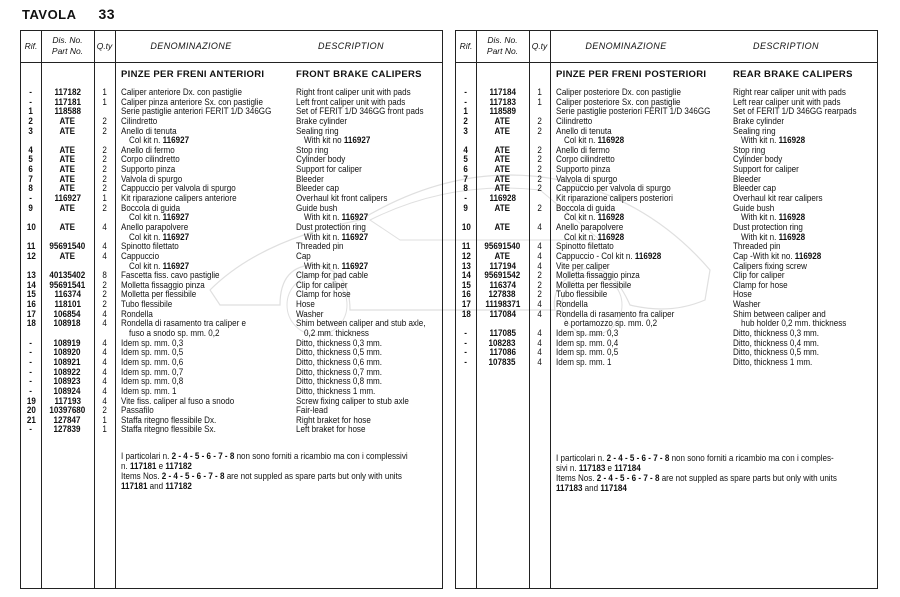 The image size is (900, 597). What do you see at coordinates (766, 170) in the screenshot?
I see `description: Support for caliper` at bounding box center [766, 170].